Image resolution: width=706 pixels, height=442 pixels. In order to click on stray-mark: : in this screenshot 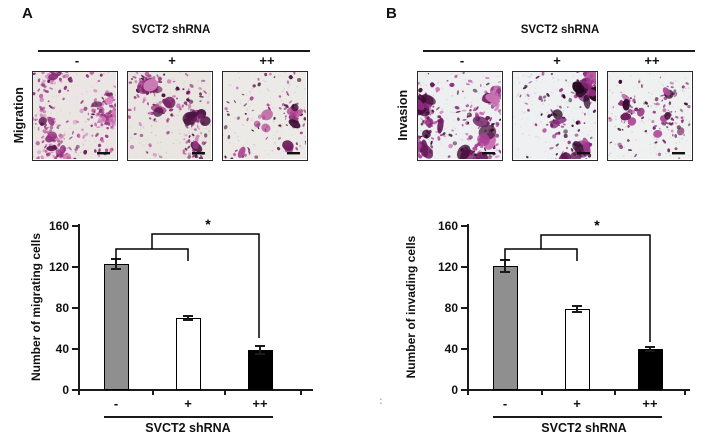, I will do `click(381, 401)`.